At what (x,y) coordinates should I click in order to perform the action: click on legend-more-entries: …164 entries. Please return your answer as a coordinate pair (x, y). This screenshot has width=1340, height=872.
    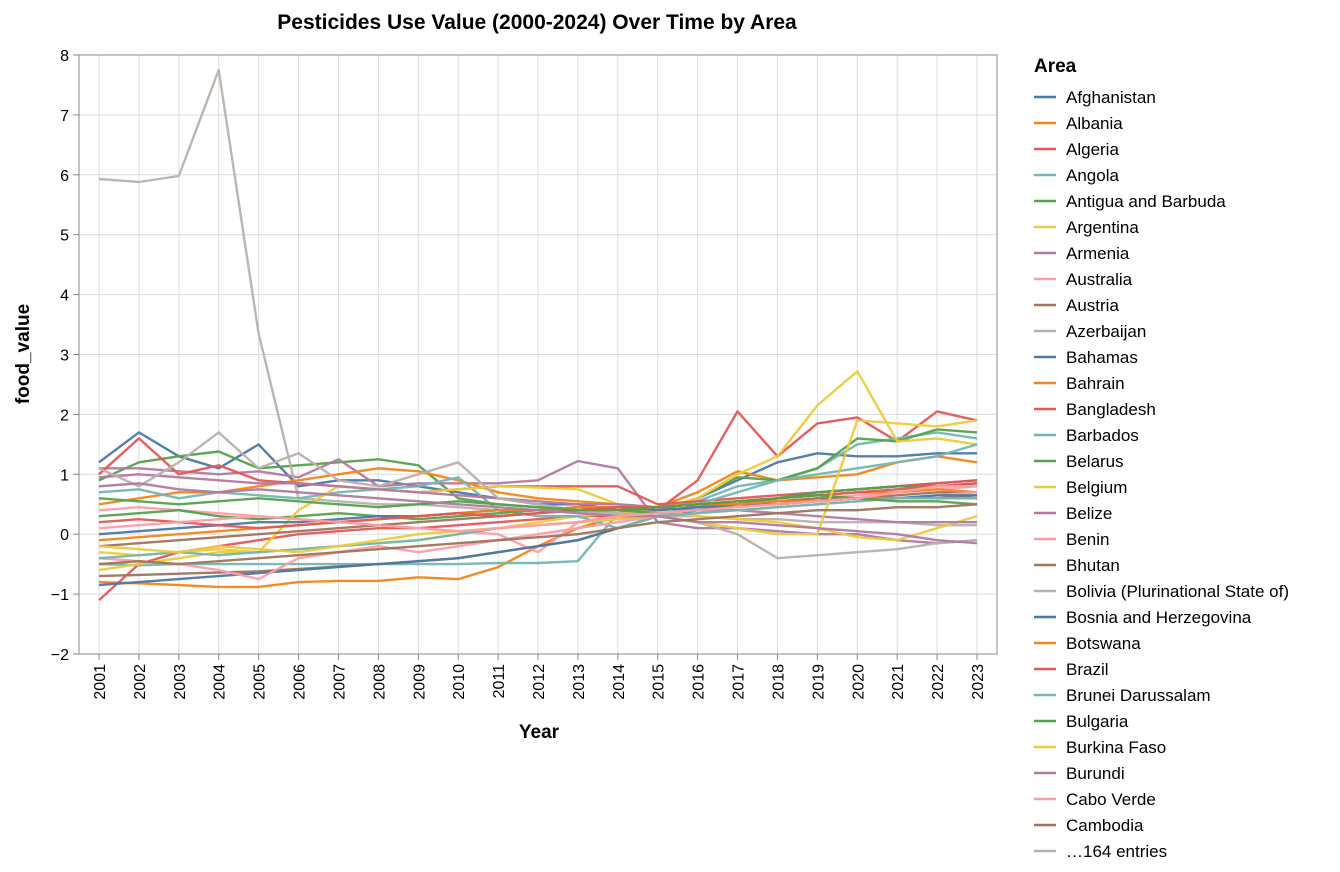
    Looking at the image, I should click on (1116, 851).